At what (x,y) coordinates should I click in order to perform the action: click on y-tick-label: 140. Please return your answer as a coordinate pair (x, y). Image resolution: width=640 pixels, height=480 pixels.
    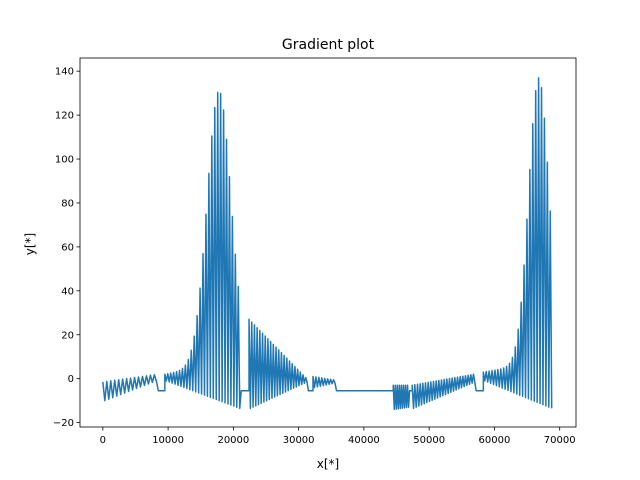
    Looking at the image, I should click on (64, 72).